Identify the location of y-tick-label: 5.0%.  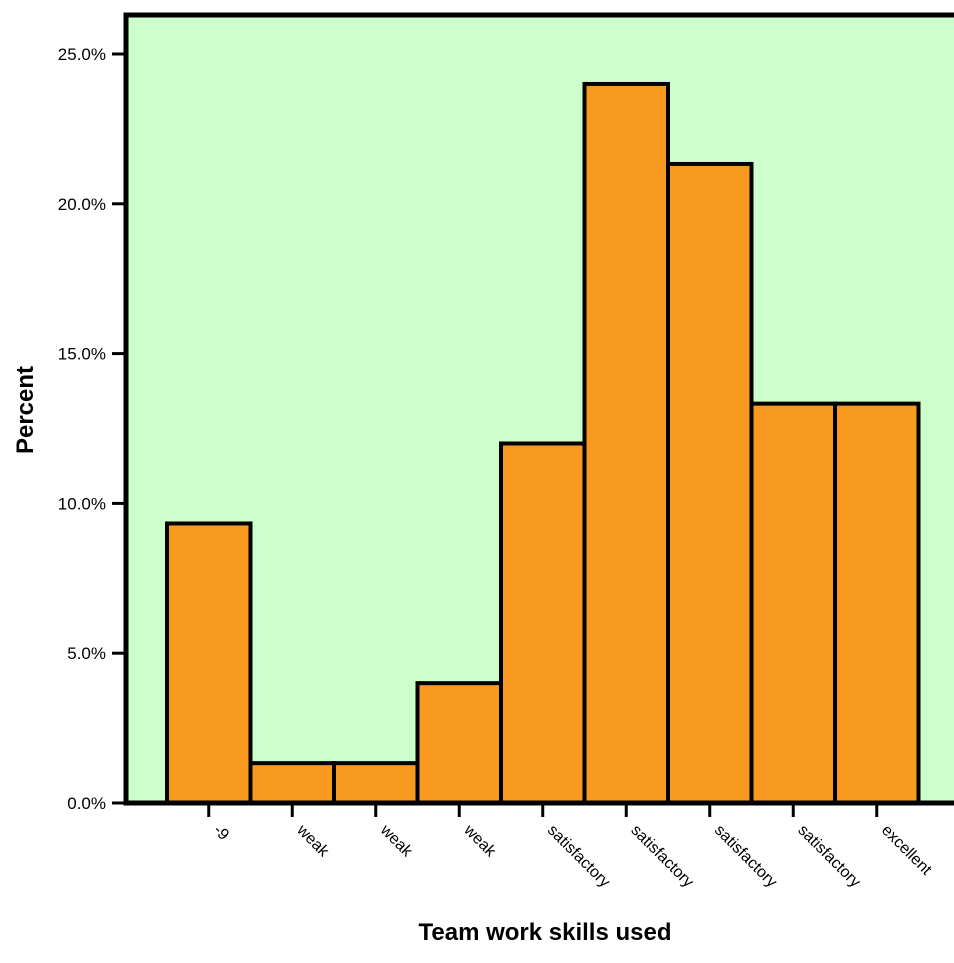
(86, 653).